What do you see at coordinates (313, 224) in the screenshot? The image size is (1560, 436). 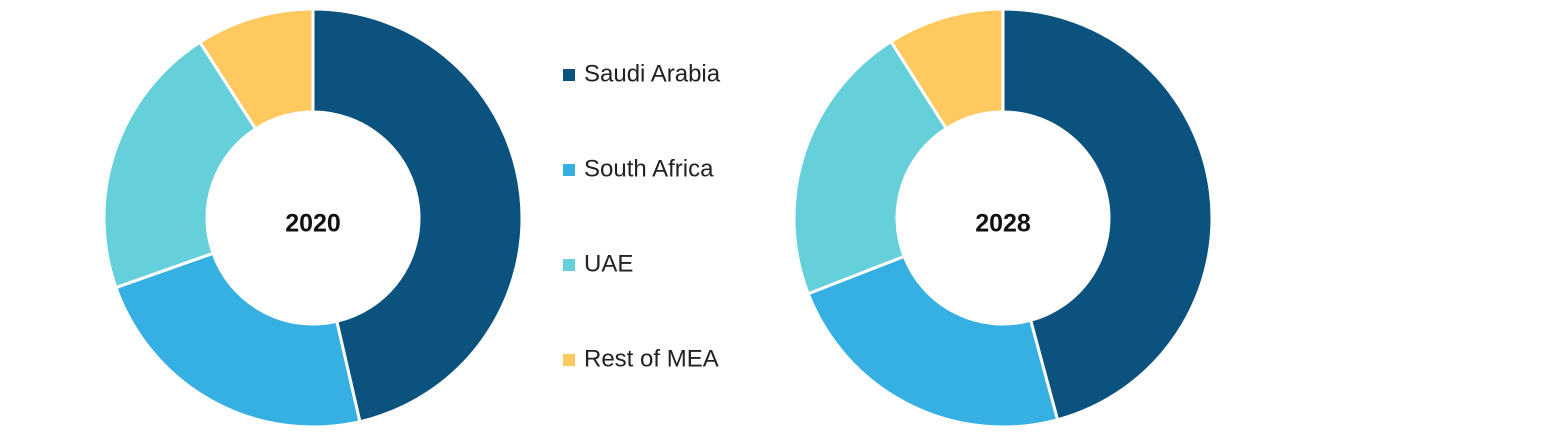 I see `center-label: 2020` at bounding box center [313, 224].